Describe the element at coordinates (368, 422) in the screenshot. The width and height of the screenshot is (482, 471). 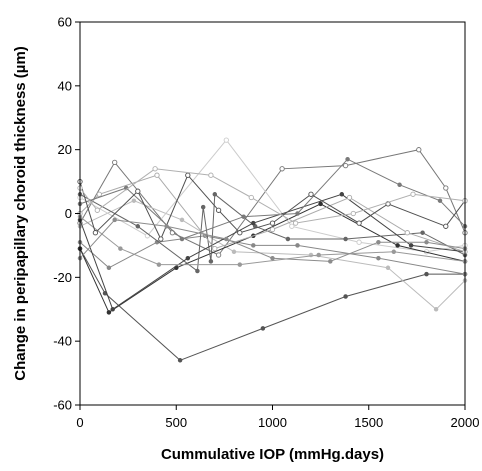
I see `x-tick-label: 1500` at that location.